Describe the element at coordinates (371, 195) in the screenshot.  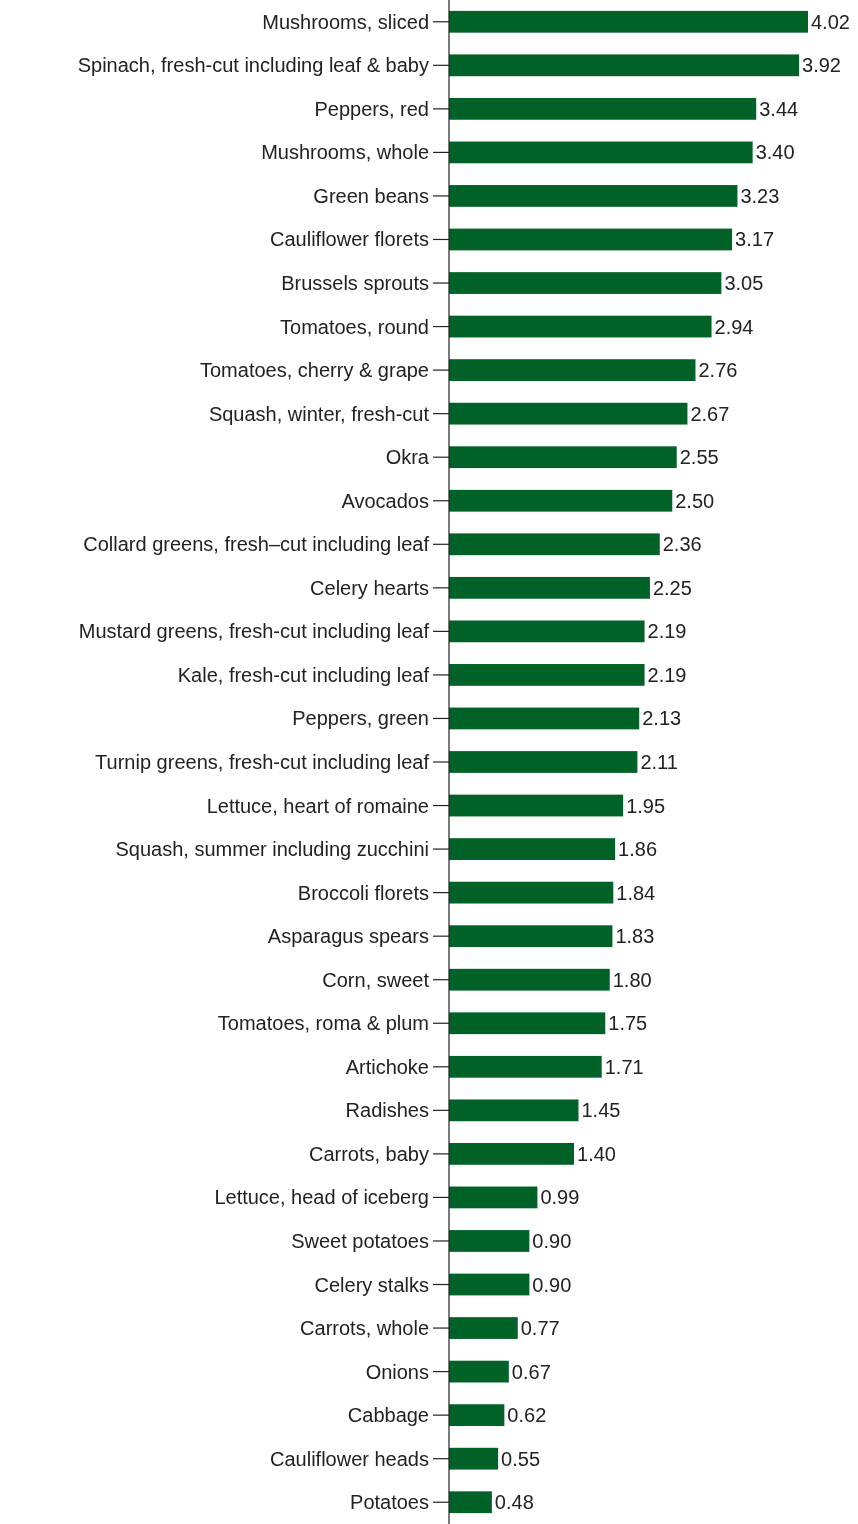
I see `y-tick-label: Green beans` at that location.